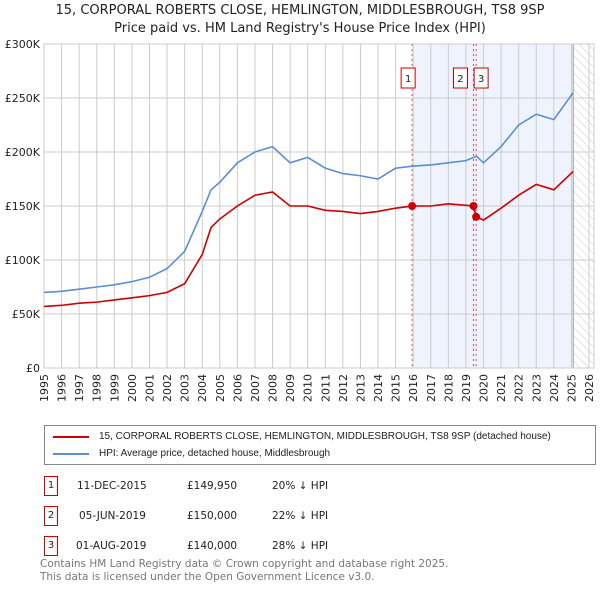 The height and width of the screenshot is (590, 600). I want to click on sale-row-3: 3 01-AUG-2019 £140,000 28% ↓ HPI, so click(244, 546).